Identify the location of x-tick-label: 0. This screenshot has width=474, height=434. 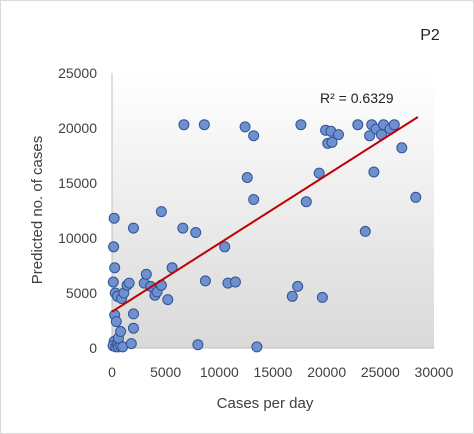
(112, 372).